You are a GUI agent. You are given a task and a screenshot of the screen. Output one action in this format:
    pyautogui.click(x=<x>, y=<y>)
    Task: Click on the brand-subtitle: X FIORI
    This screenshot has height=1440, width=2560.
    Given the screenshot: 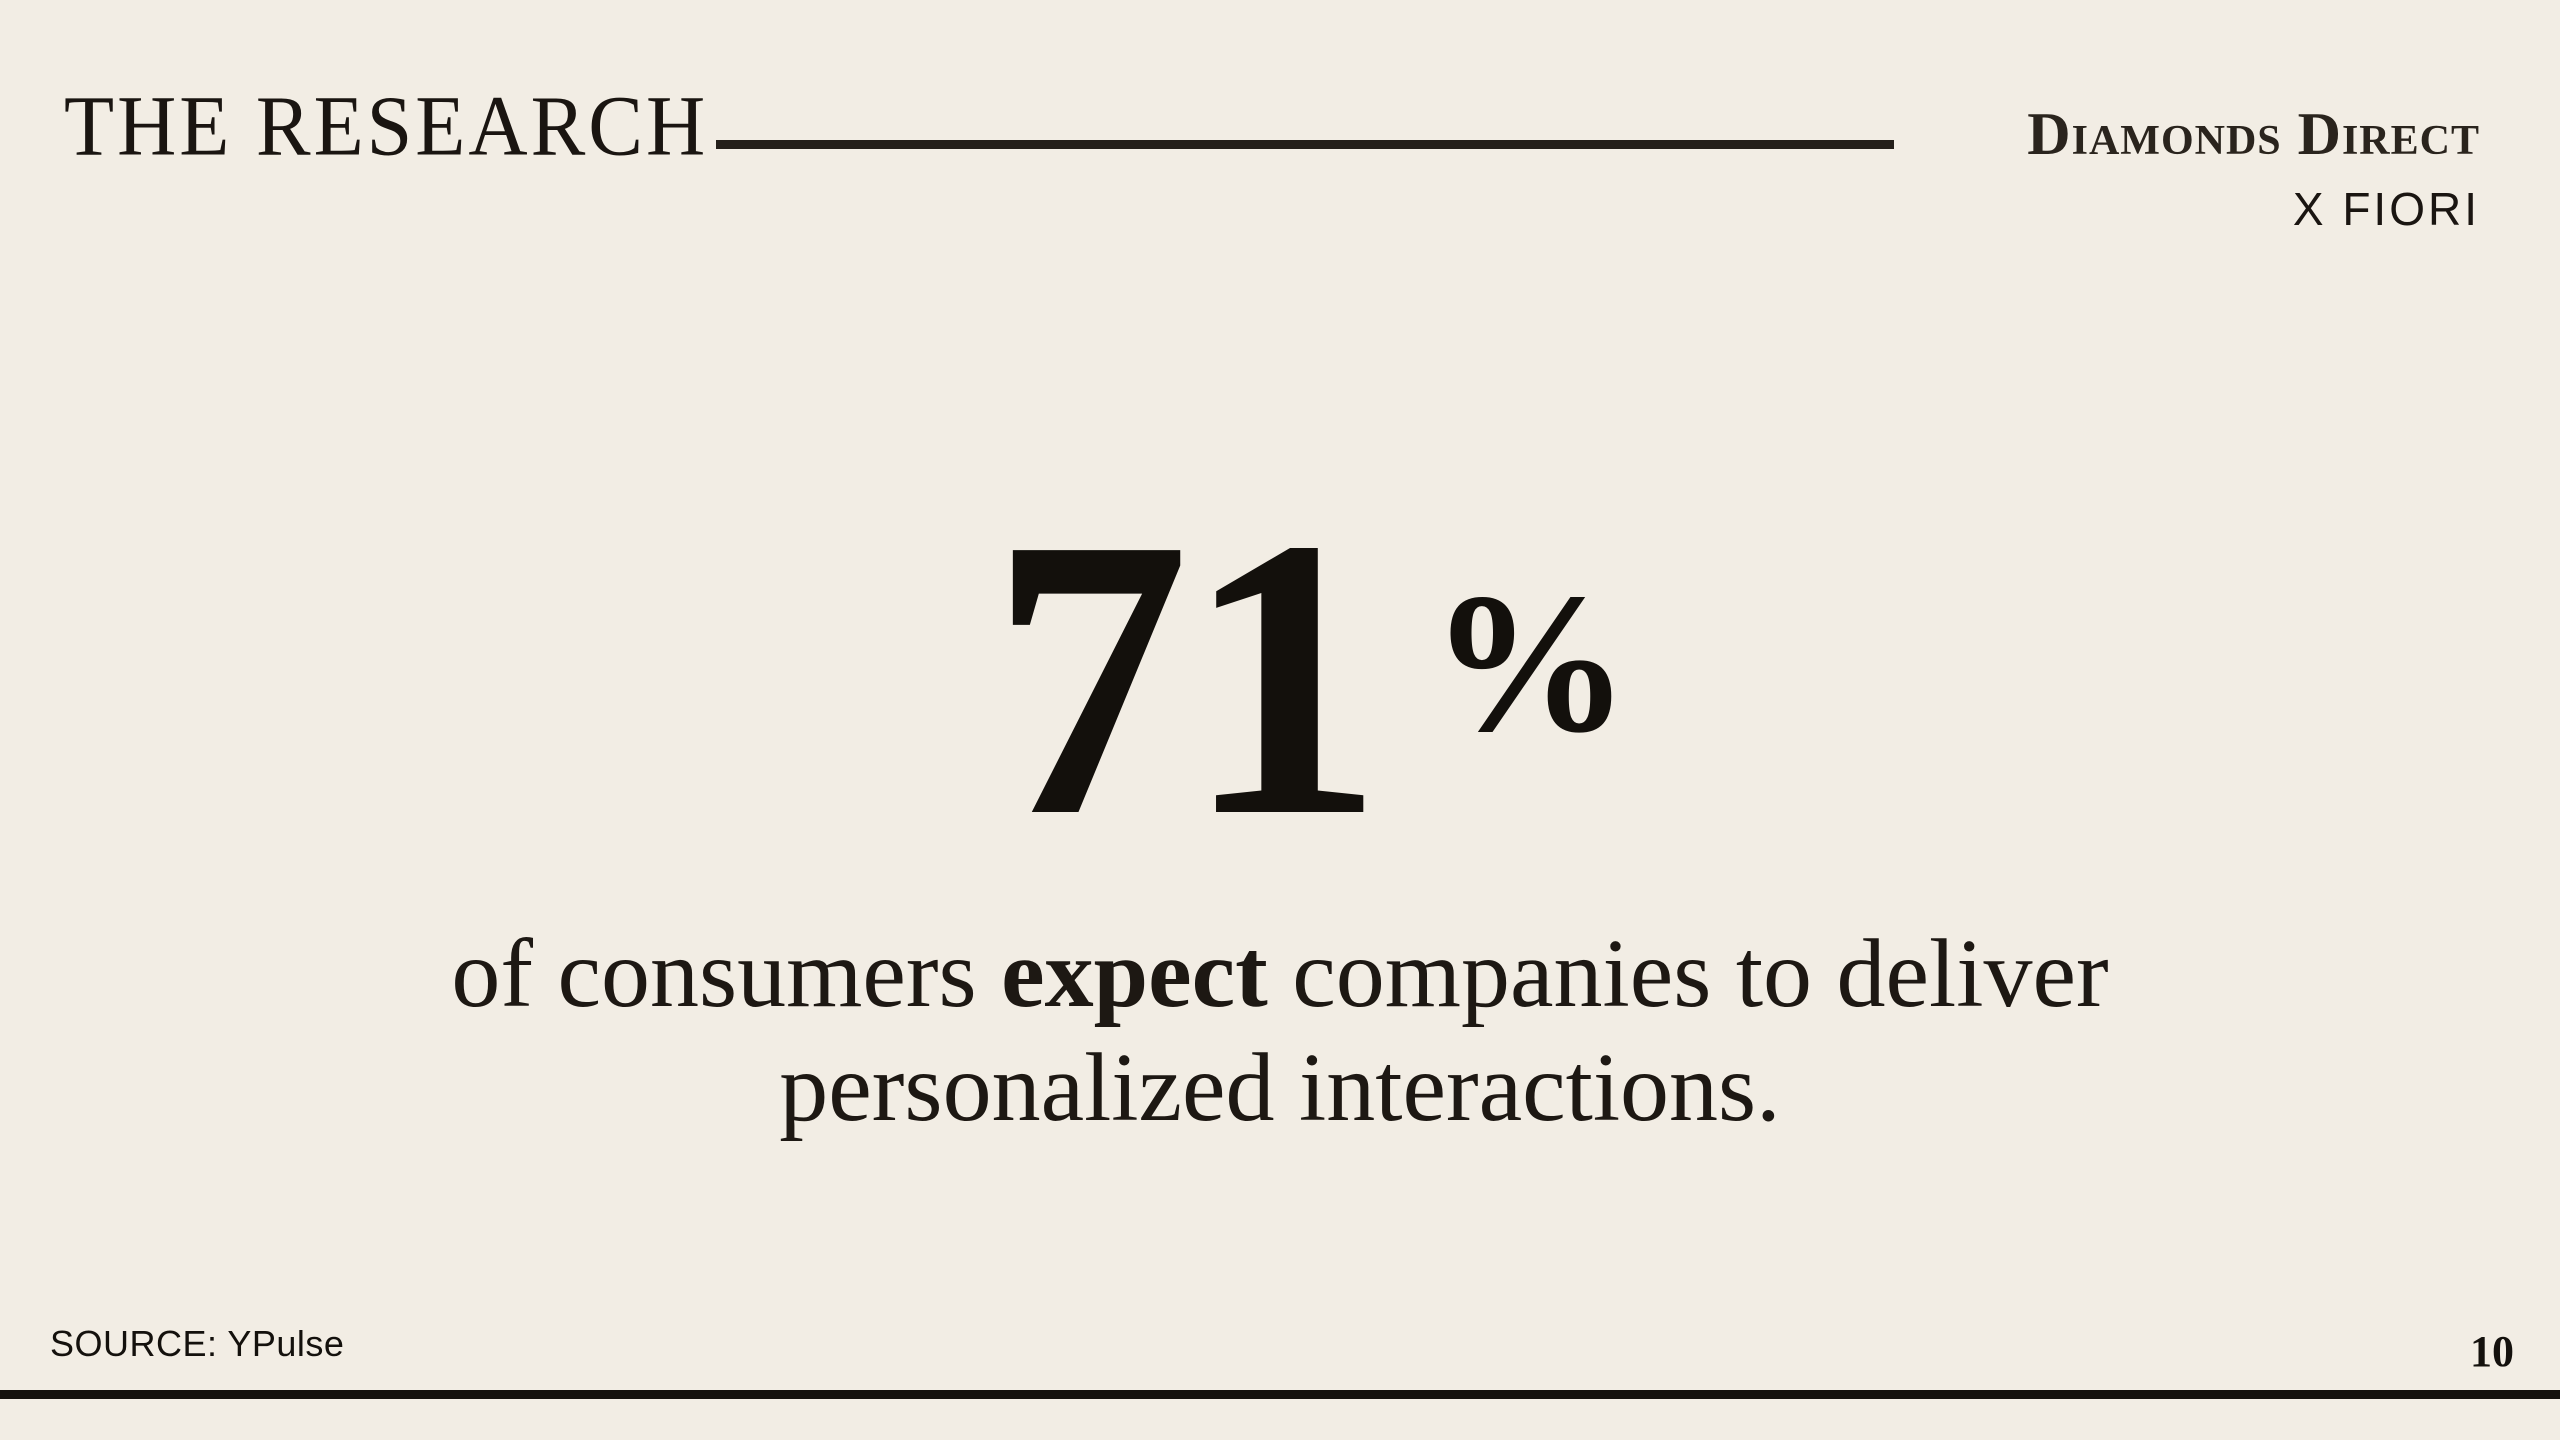 What is the action you would take?
    pyautogui.click(x=2386, y=209)
    